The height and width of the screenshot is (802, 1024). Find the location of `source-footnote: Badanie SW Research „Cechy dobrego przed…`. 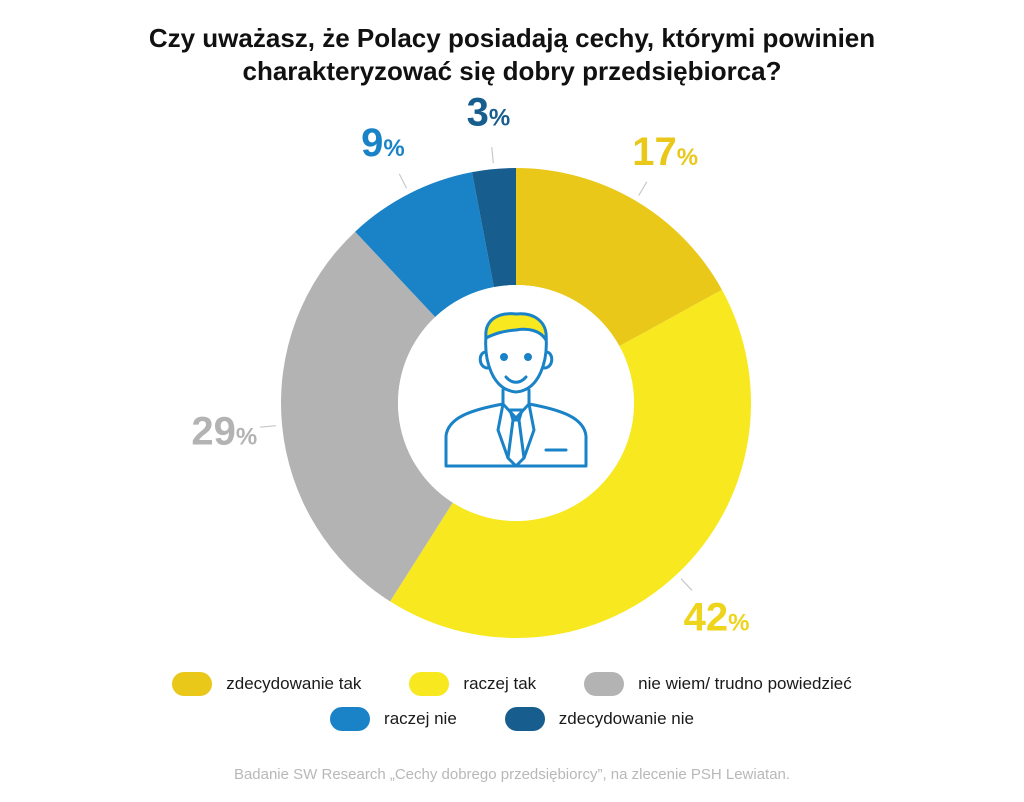

source-footnote: Badanie SW Research „Cechy dobrego przed… is located at coordinates (512, 774).